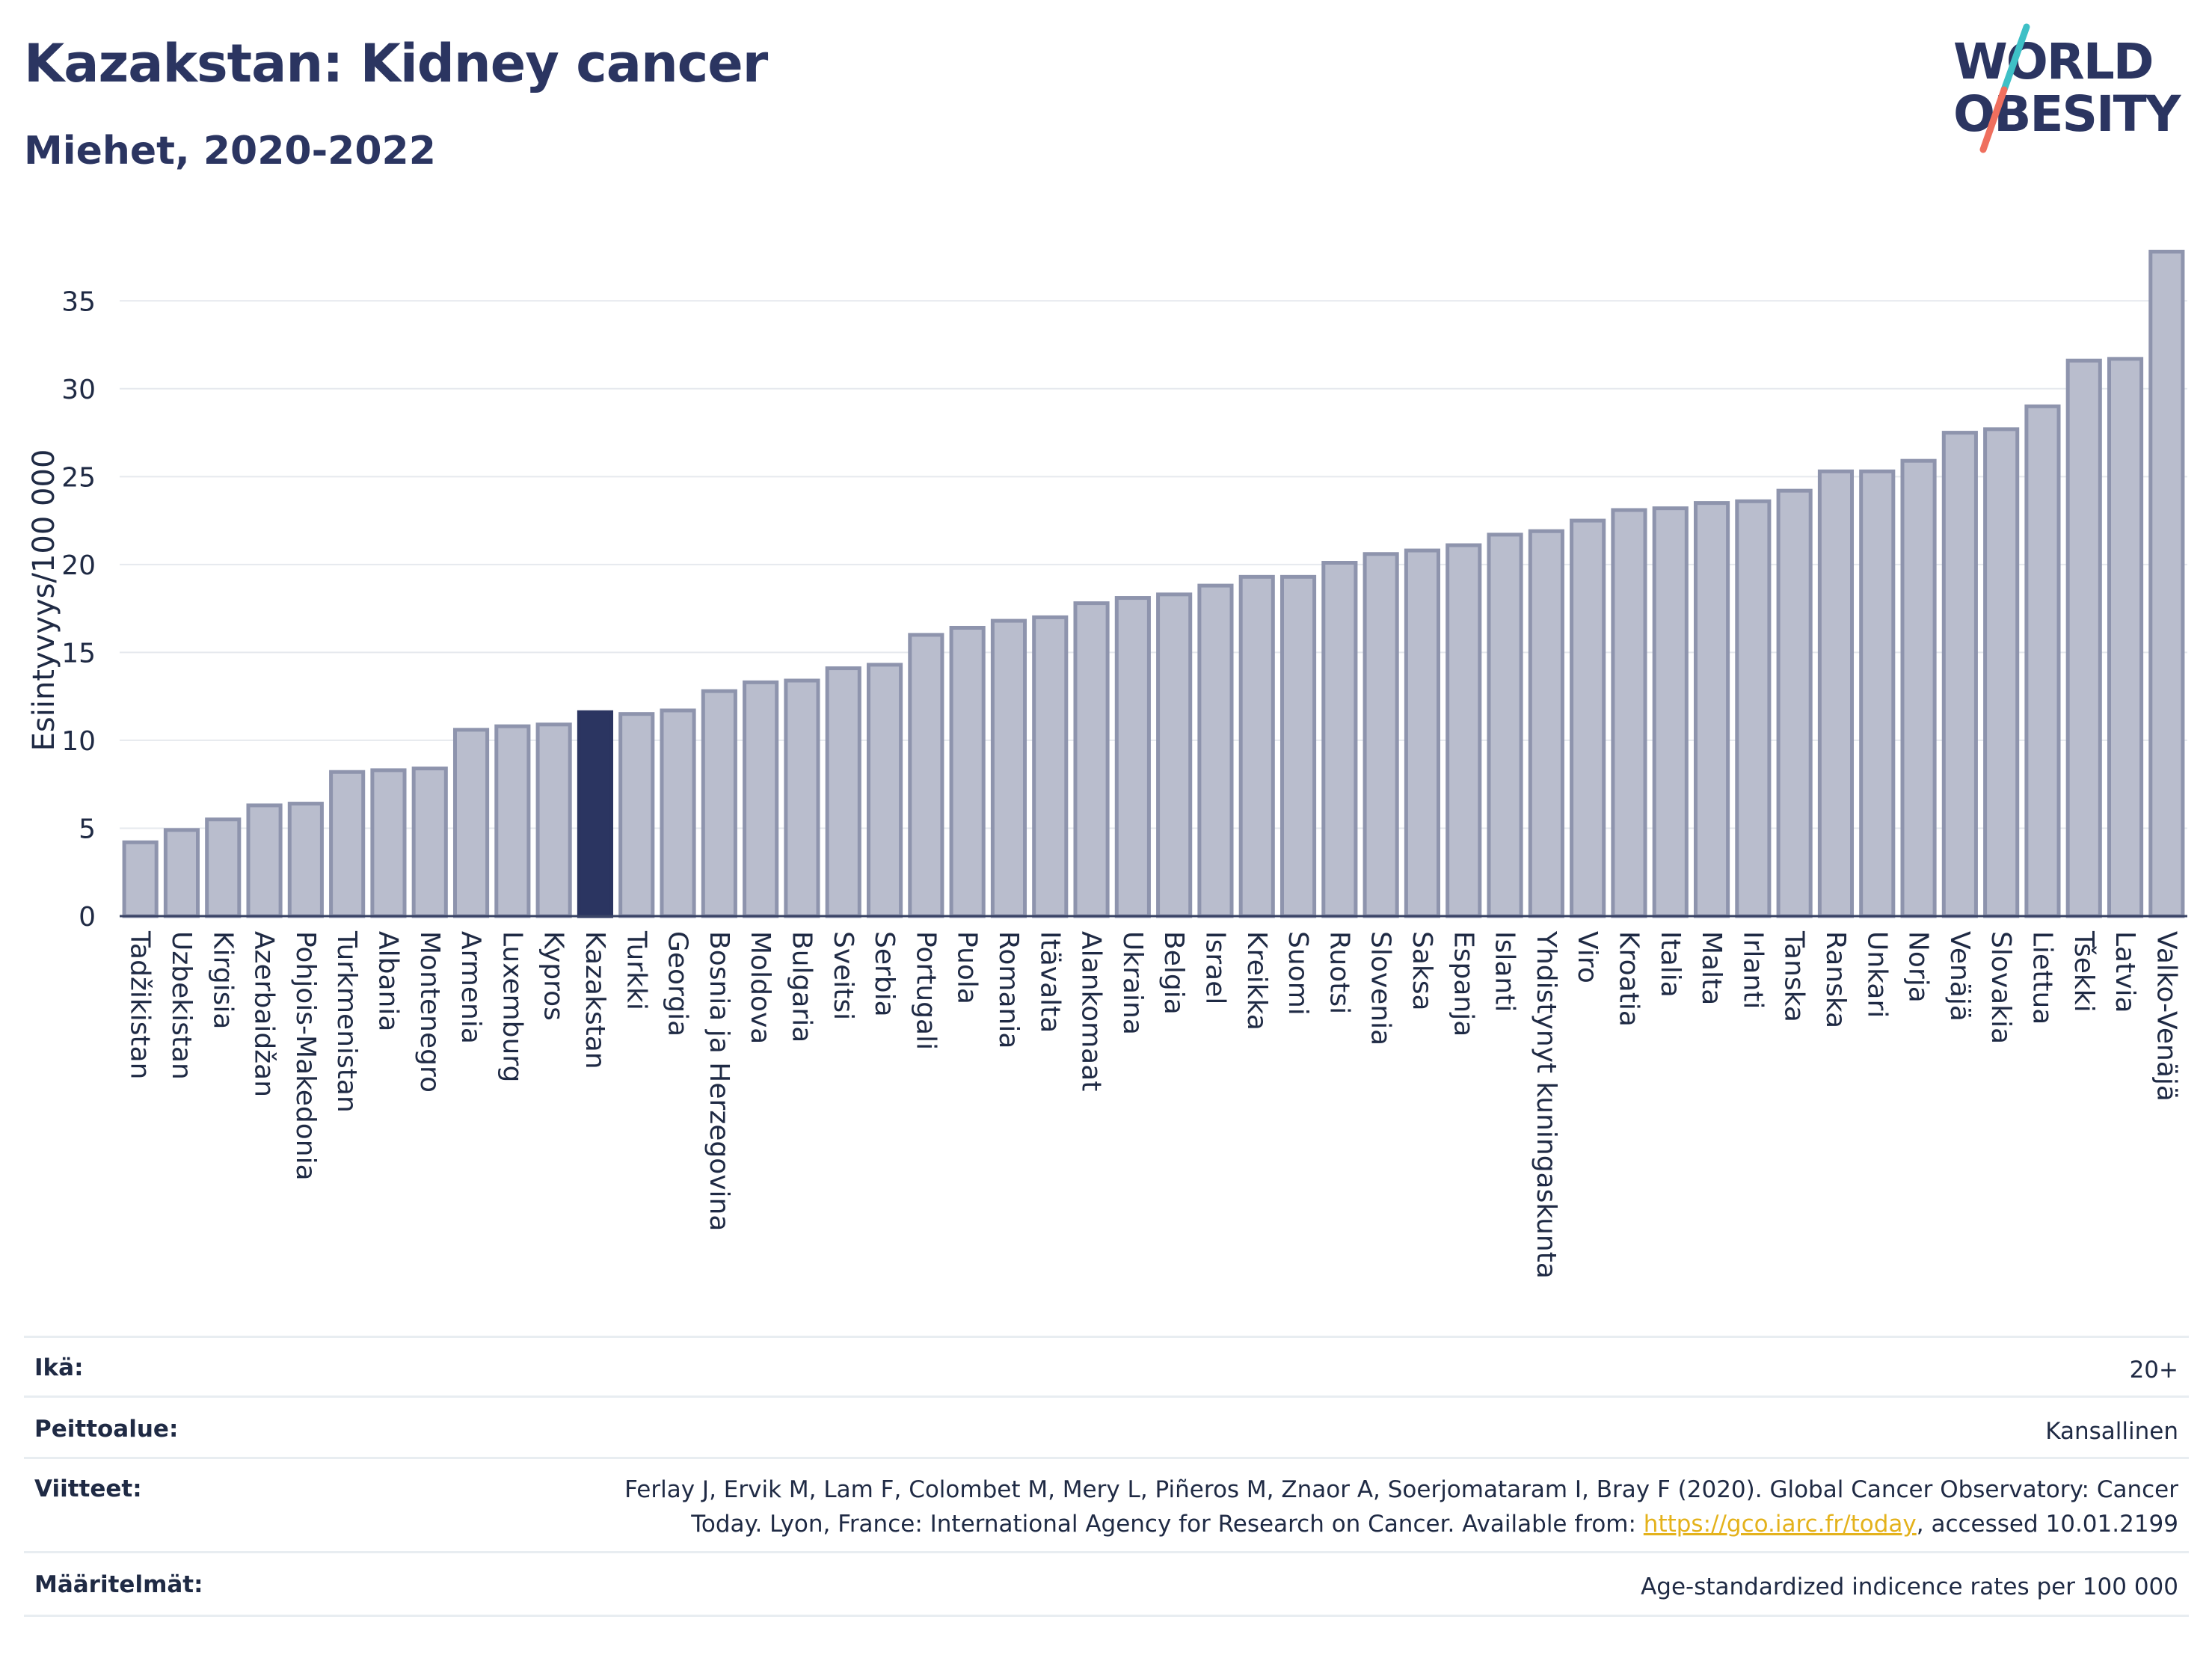  What do you see at coordinates (719, 1081) in the screenshot?
I see `x-tick-label: Bosnia ja Herzegovina` at bounding box center [719, 1081].